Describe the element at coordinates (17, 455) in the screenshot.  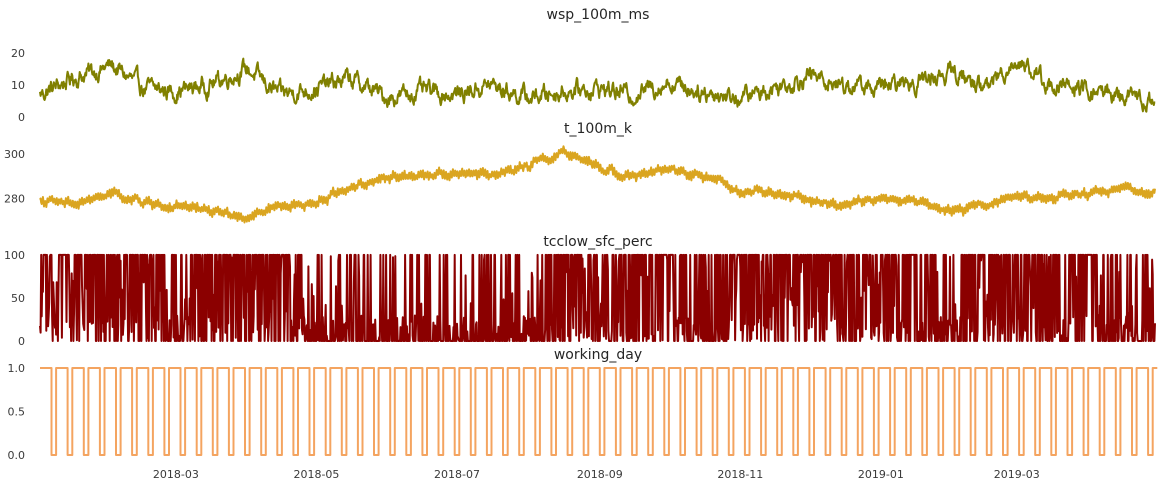
I see `y-tick-label: 0.0` at that location.